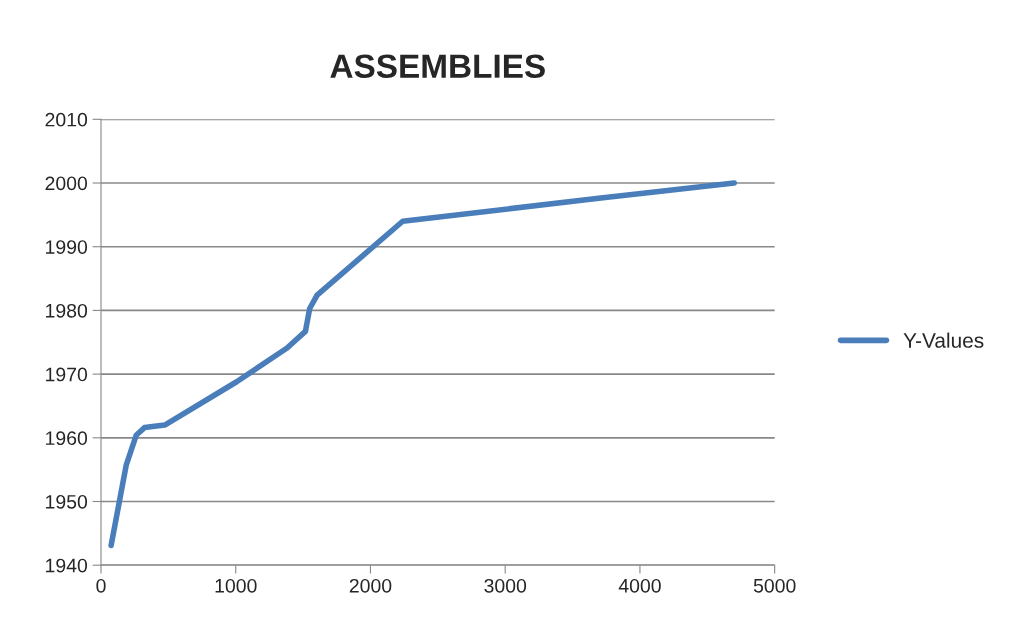  I want to click on x-tick-label: 0, so click(101, 585).